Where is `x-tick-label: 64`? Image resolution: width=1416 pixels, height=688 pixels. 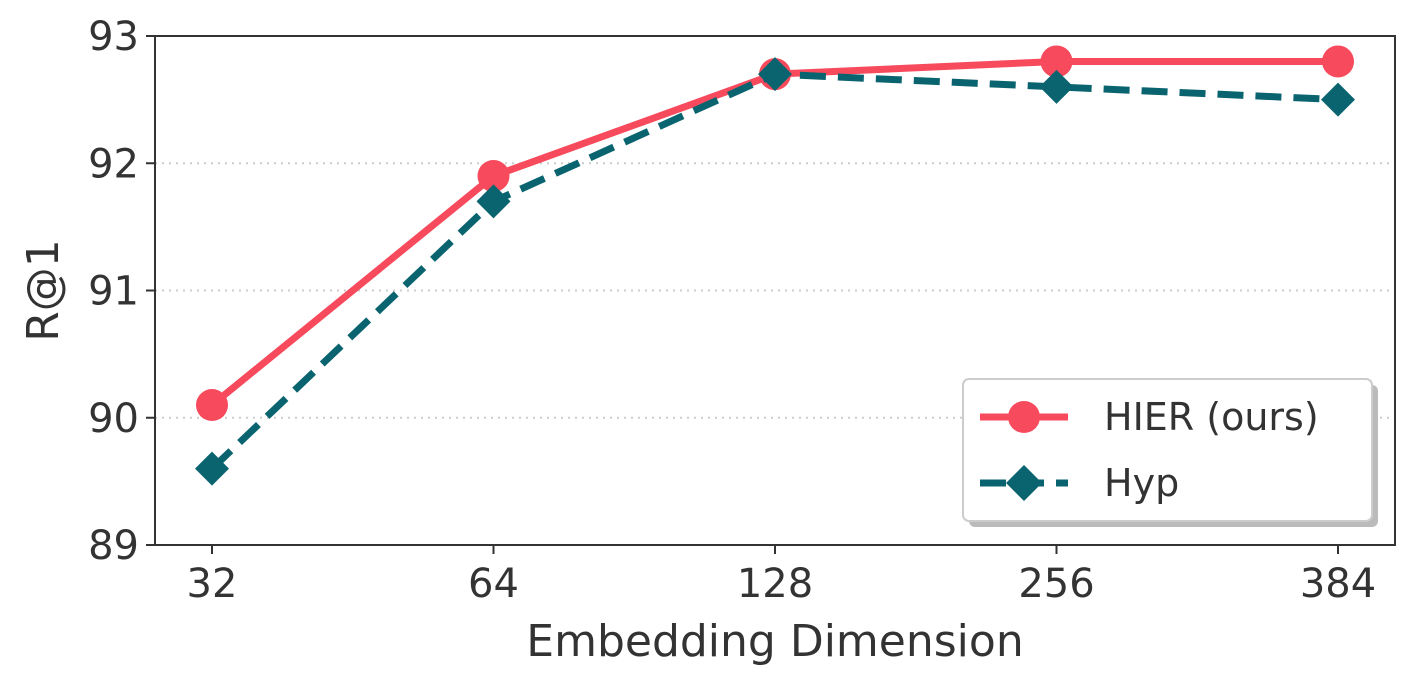 x-tick-label: 64 is located at coordinates (493, 584).